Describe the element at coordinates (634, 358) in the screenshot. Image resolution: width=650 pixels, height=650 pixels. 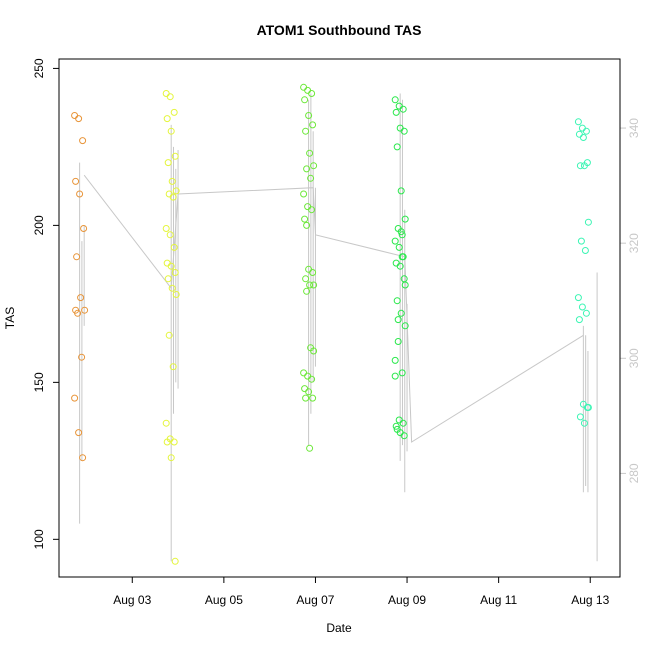
I see `secondary-y-tick-label: 300` at that location.